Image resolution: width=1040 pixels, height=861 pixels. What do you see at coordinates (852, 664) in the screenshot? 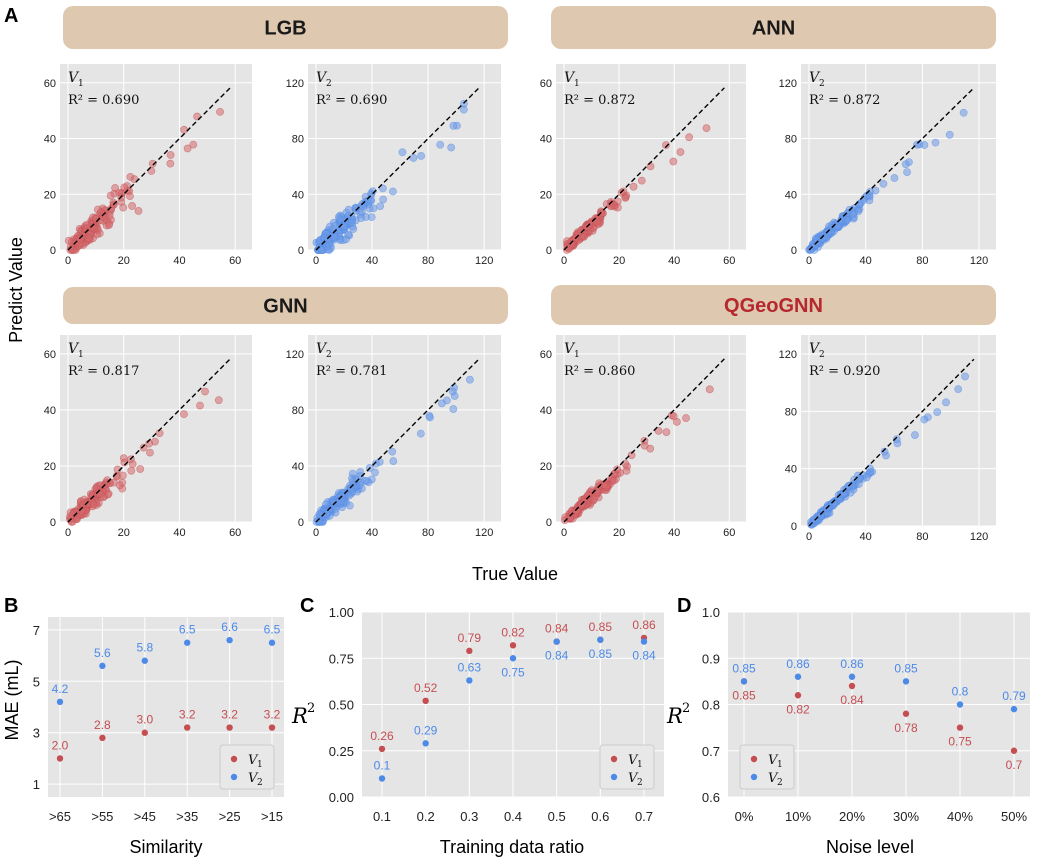
I see `data-label: 0.86` at bounding box center [852, 664].